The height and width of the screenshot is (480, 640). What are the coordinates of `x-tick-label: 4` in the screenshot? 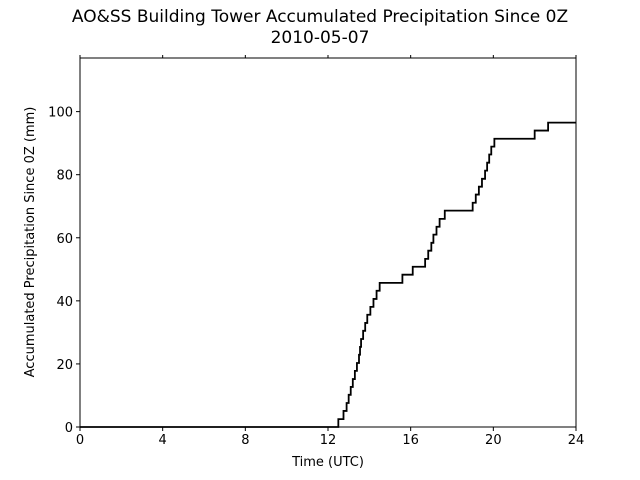 It's located at (163, 440).